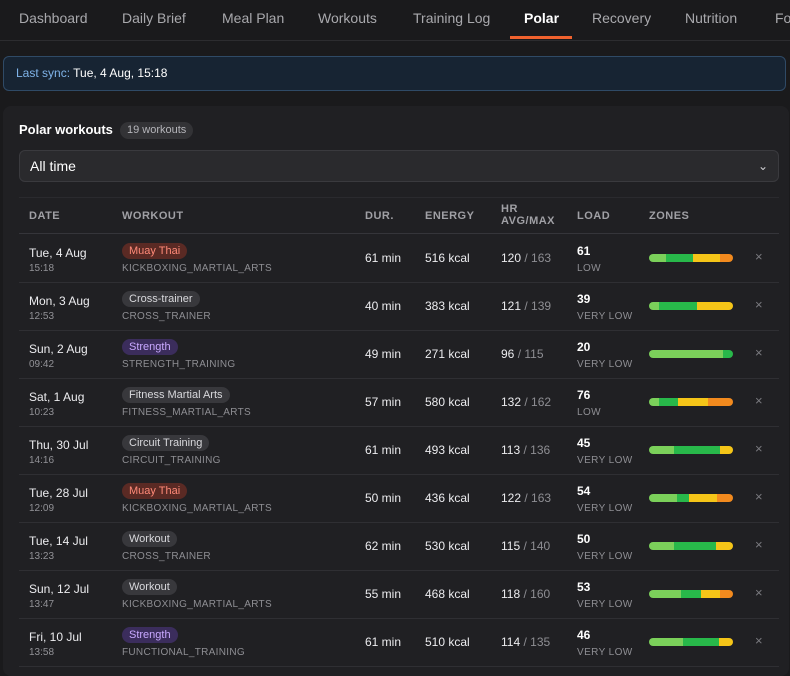 This screenshot has width=790, height=676. What do you see at coordinates (711, 18) in the screenshot?
I see `tab-nutrition: Nutrition` at bounding box center [711, 18].